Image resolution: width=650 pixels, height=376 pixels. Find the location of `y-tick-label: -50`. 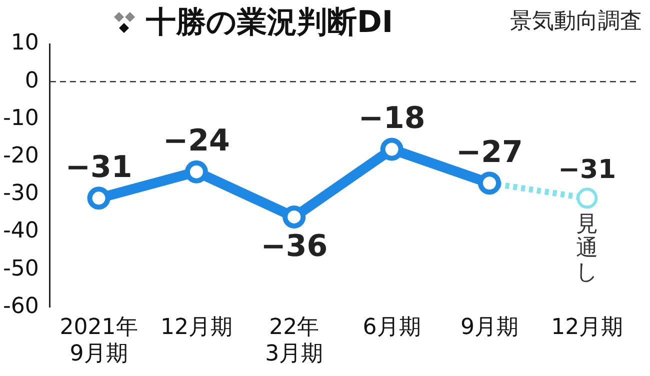

y-tick-label: -50 is located at coordinates (20, 269).